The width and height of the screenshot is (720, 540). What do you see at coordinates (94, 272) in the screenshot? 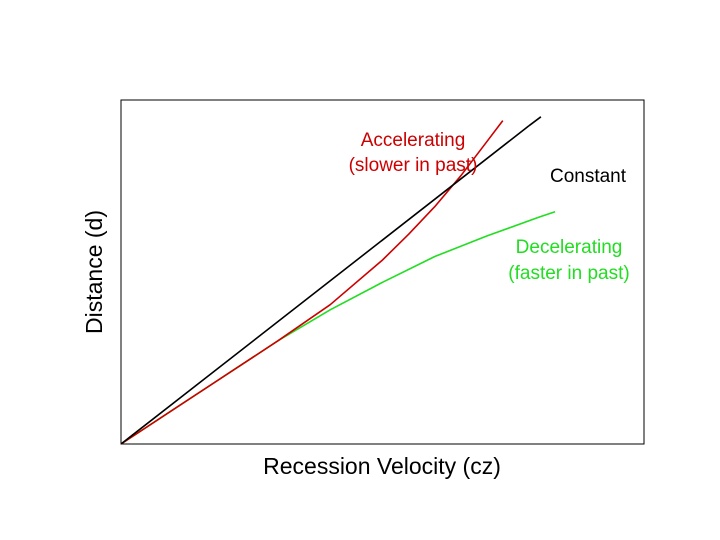
I see `y-axis-title: Distance (d)` at bounding box center [94, 272].